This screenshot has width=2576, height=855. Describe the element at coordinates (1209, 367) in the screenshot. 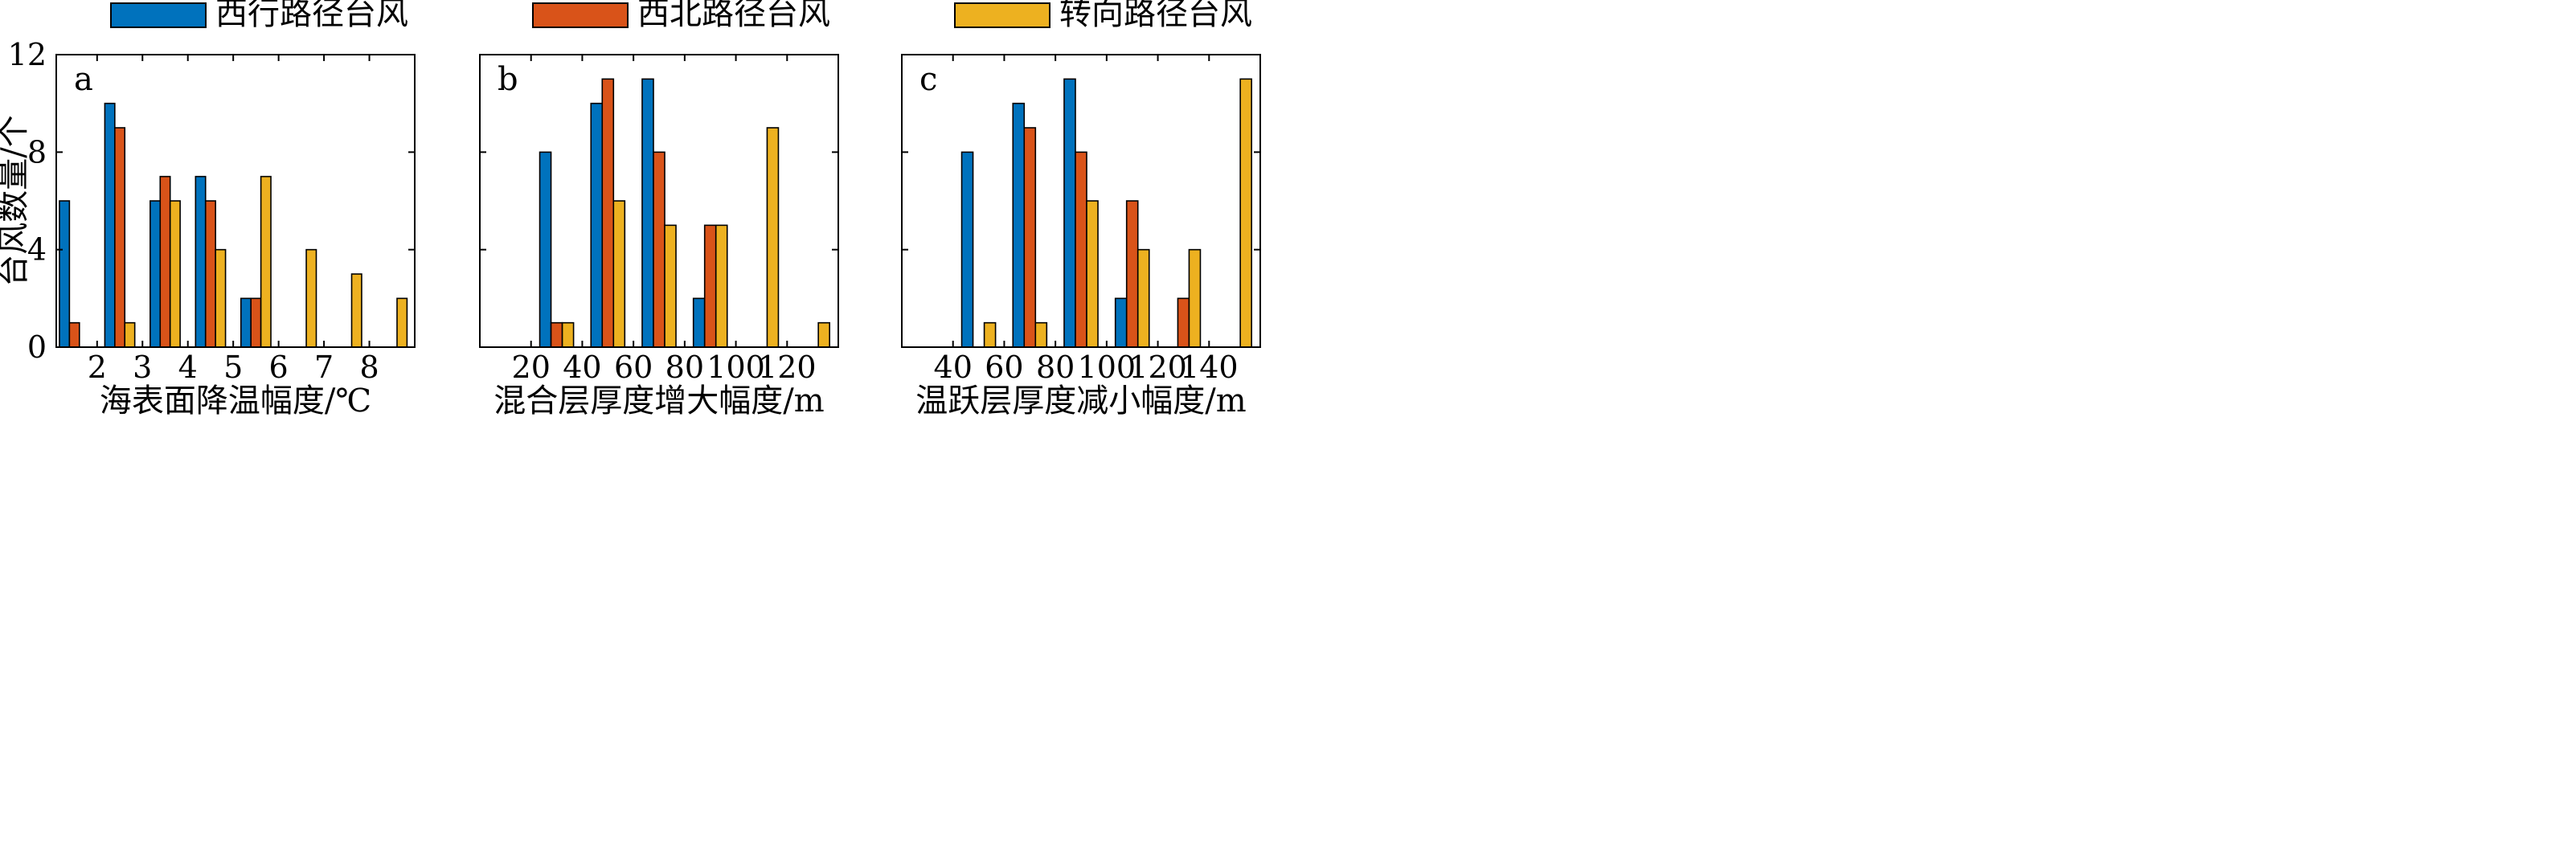

I see `xtick-label-c-140: 140` at that location.